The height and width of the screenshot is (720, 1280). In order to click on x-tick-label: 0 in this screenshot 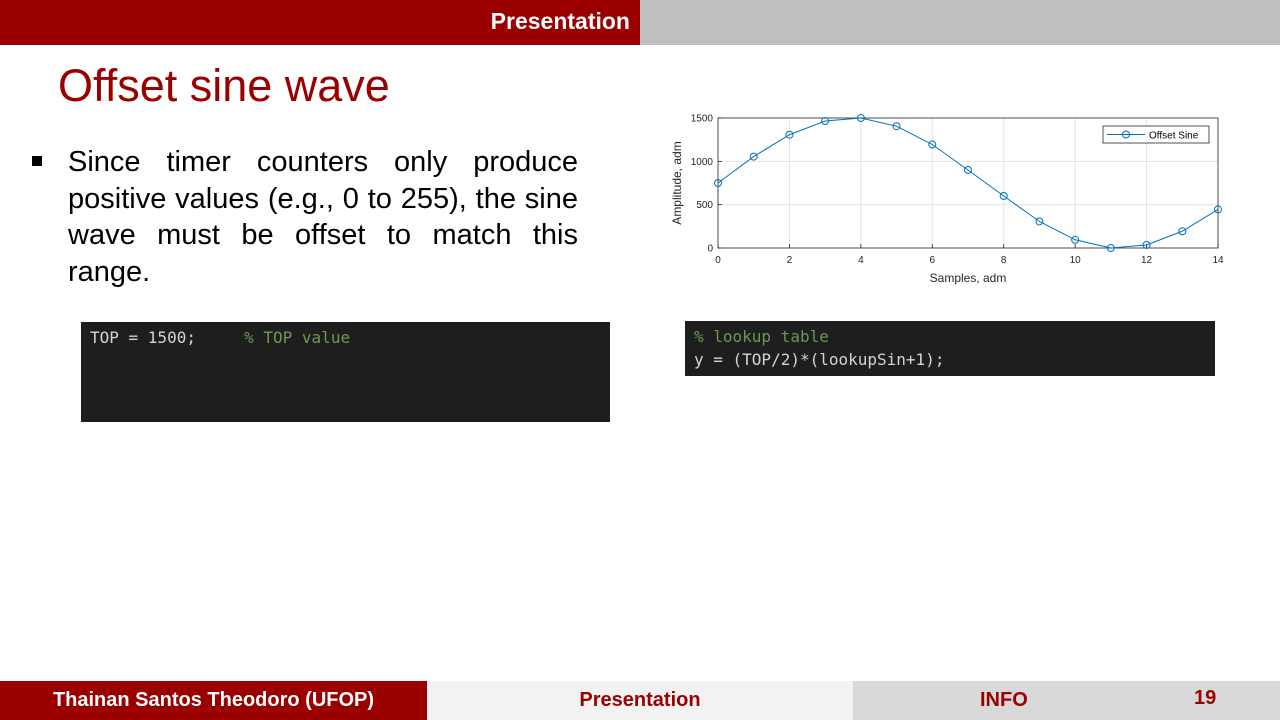, I will do `click(718, 260)`.